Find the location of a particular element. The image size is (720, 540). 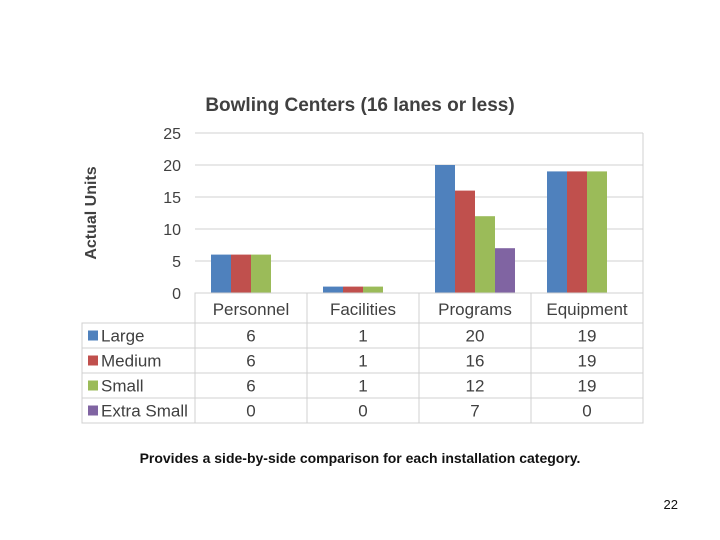

bar-small-facilities is located at coordinates (373, 289).